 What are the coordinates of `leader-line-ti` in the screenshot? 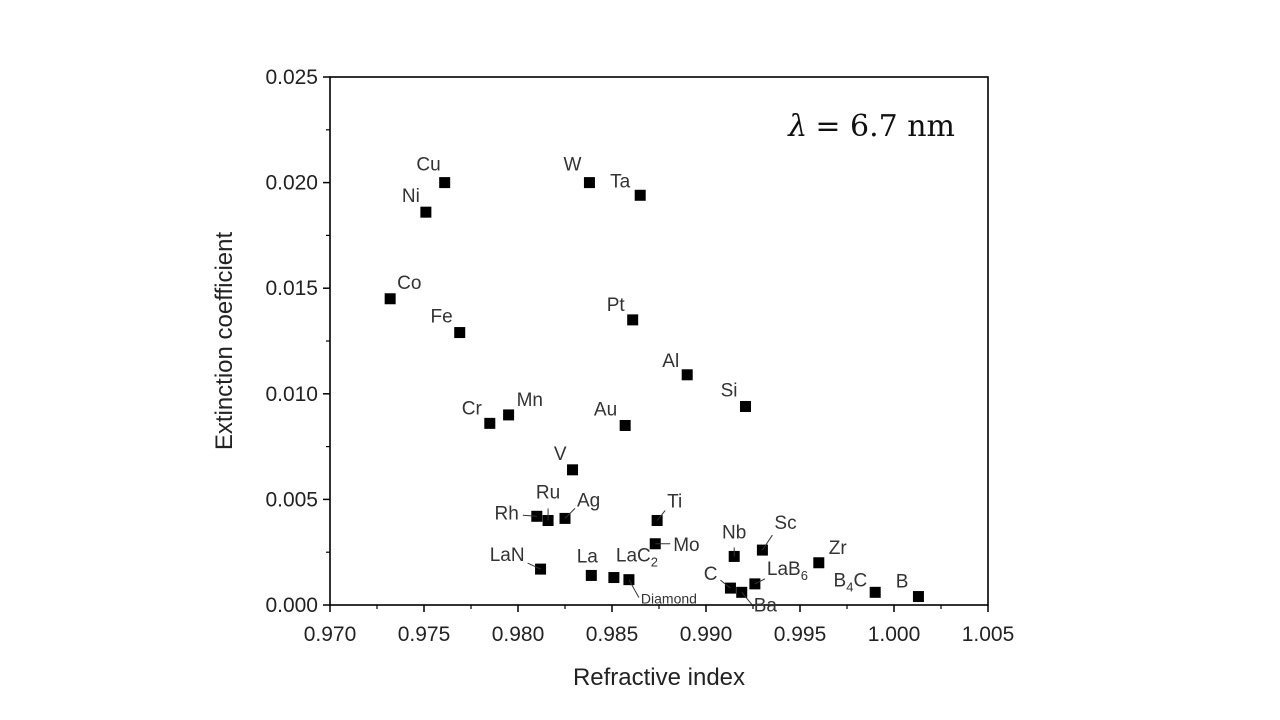 It's located at (661, 515).